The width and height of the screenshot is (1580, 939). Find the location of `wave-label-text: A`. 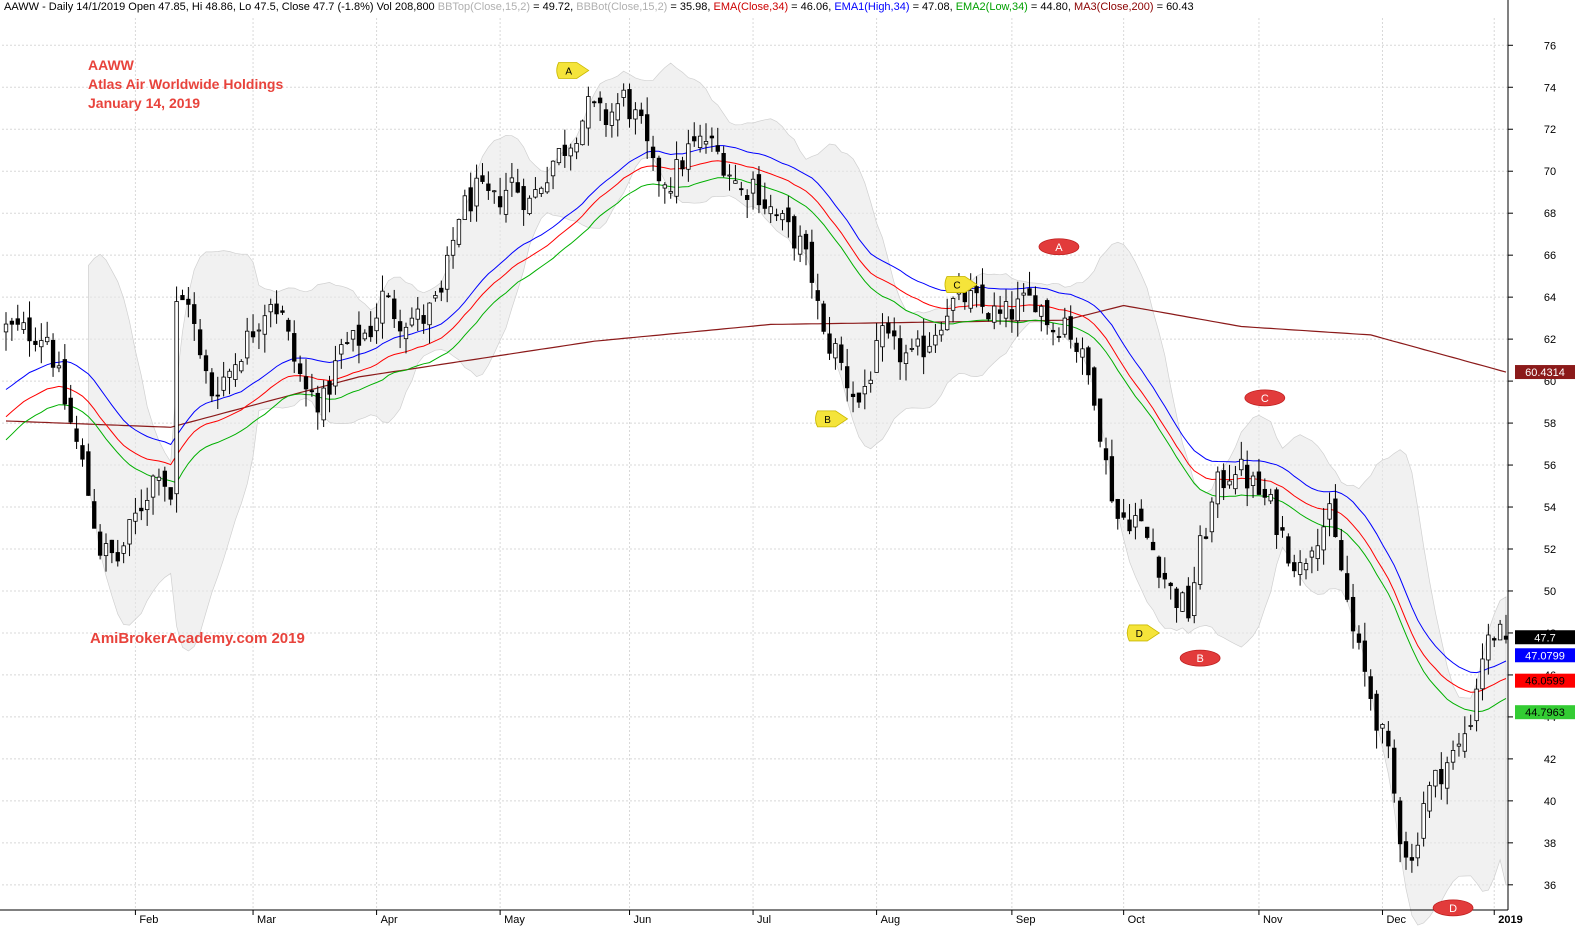

wave-label-text: A is located at coordinates (568, 71).